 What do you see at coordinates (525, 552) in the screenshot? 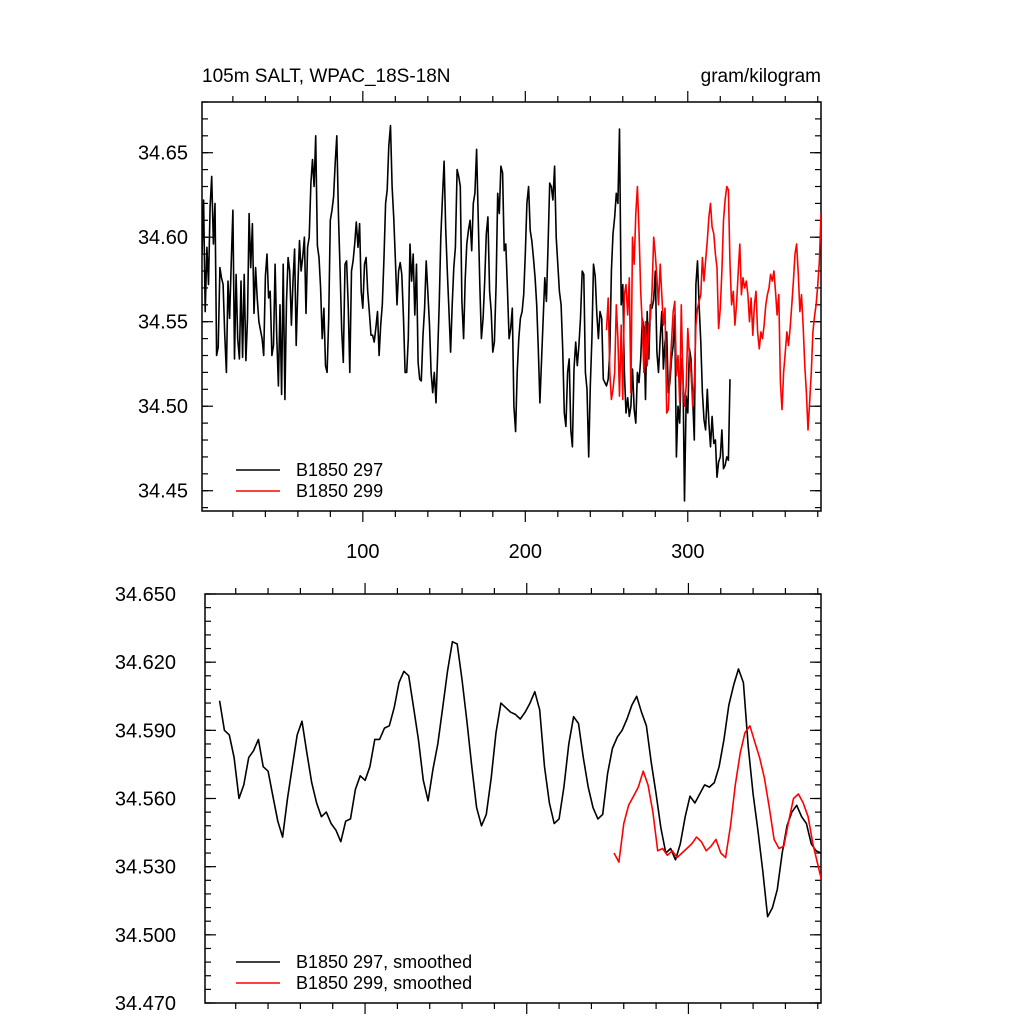
I see `x-tick-label: 200` at bounding box center [525, 552].